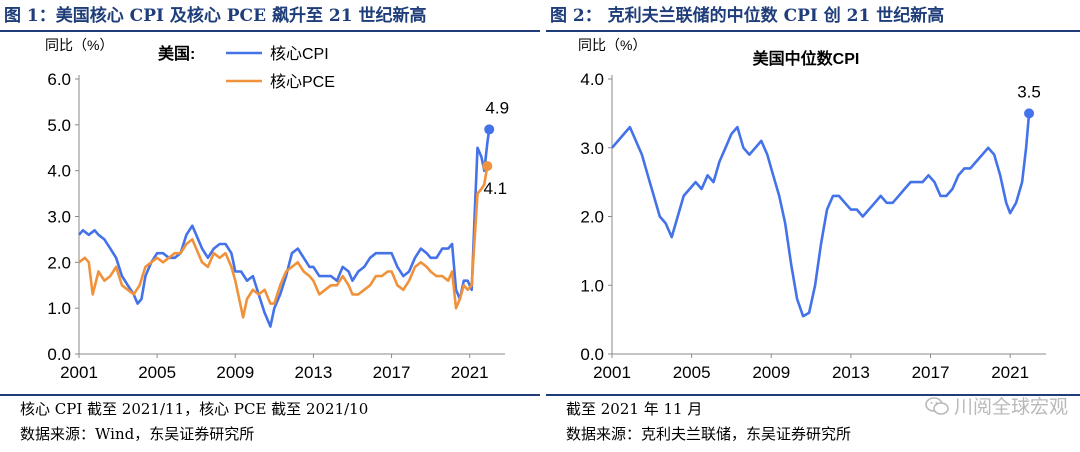 Image resolution: width=1080 pixels, height=452 pixels. What do you see at coordinates (1010, 407) in the screenshot?
I see `watermark-text: 川阅全球宏观` at bounding box center [1010, 407].